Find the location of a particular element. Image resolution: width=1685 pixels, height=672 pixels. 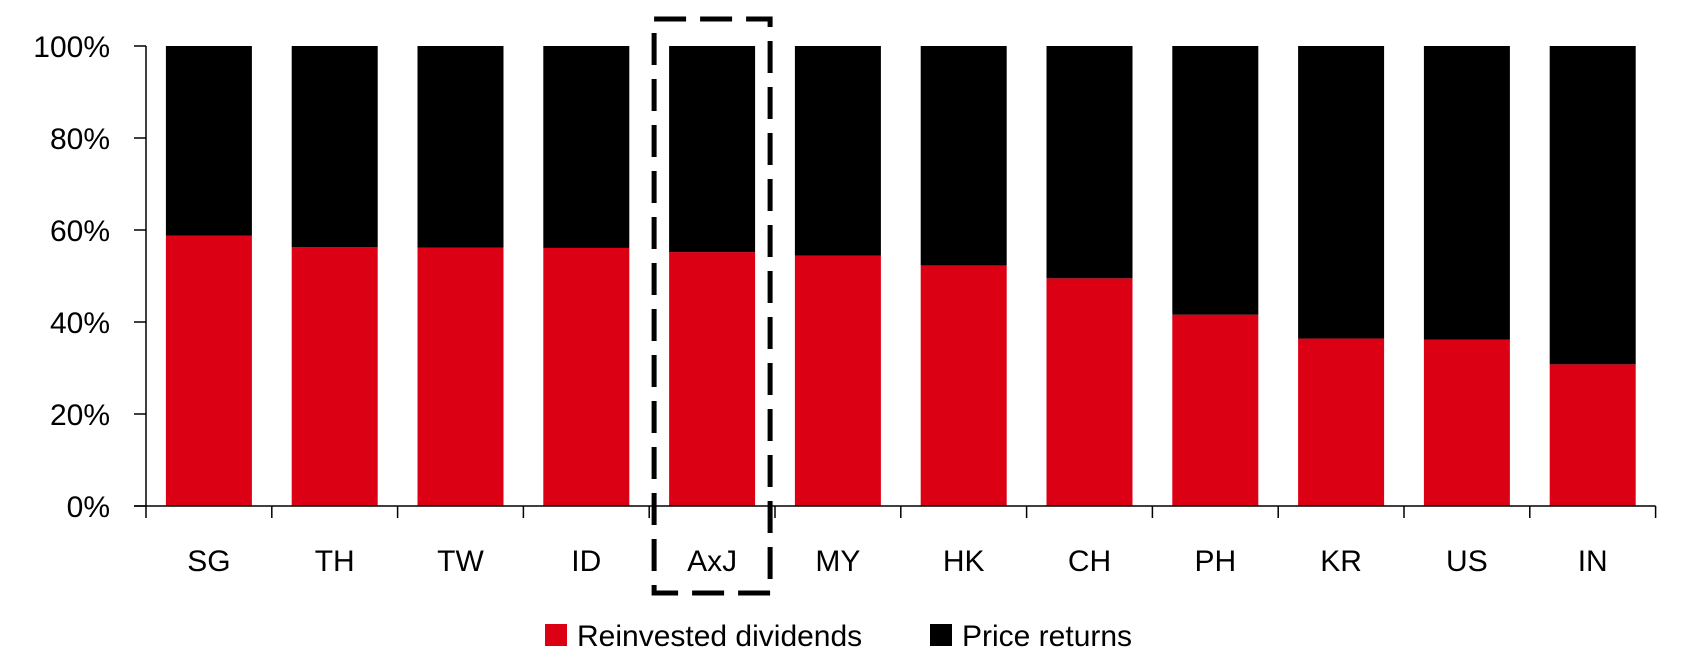

bar-TH-dividends is located at coordinates (334, 376).